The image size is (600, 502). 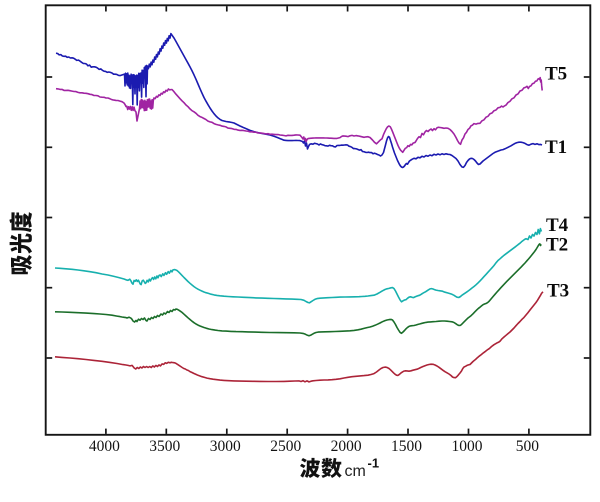 What do you see at coordinates (104, 446) in the screenshot?
I see `svg-text: 4000` at bounding box center [104, 446].